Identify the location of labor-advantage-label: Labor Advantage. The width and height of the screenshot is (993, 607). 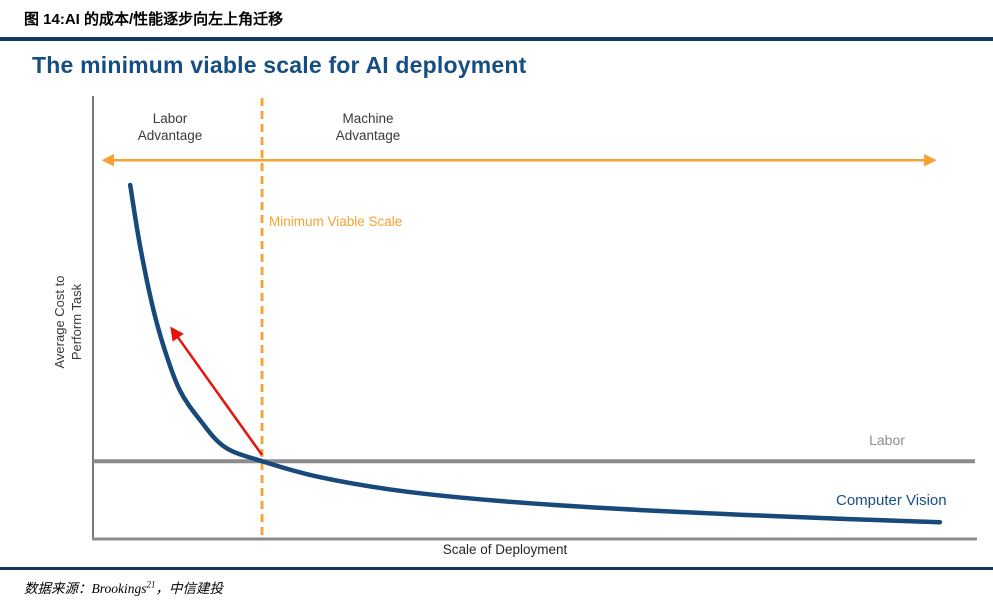
(170, 127).